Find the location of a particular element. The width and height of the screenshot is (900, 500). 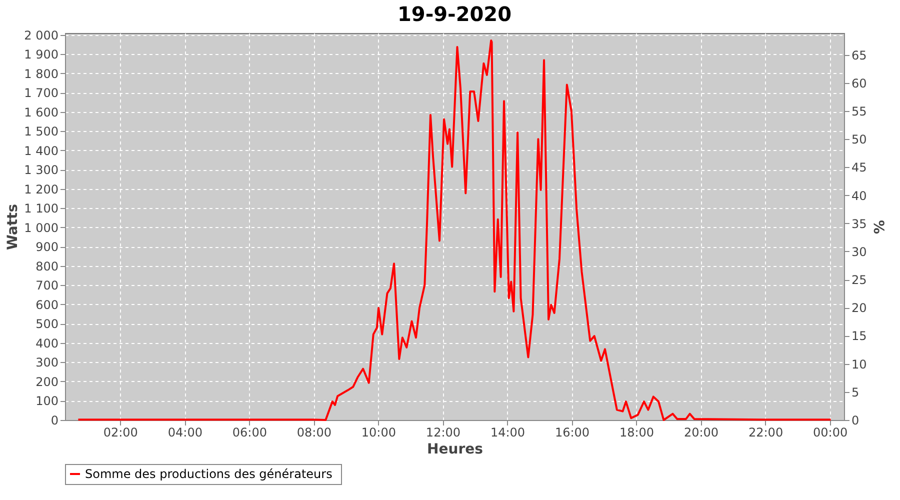

x-tick-label: 08:00 is located at coordinates (314, 433).